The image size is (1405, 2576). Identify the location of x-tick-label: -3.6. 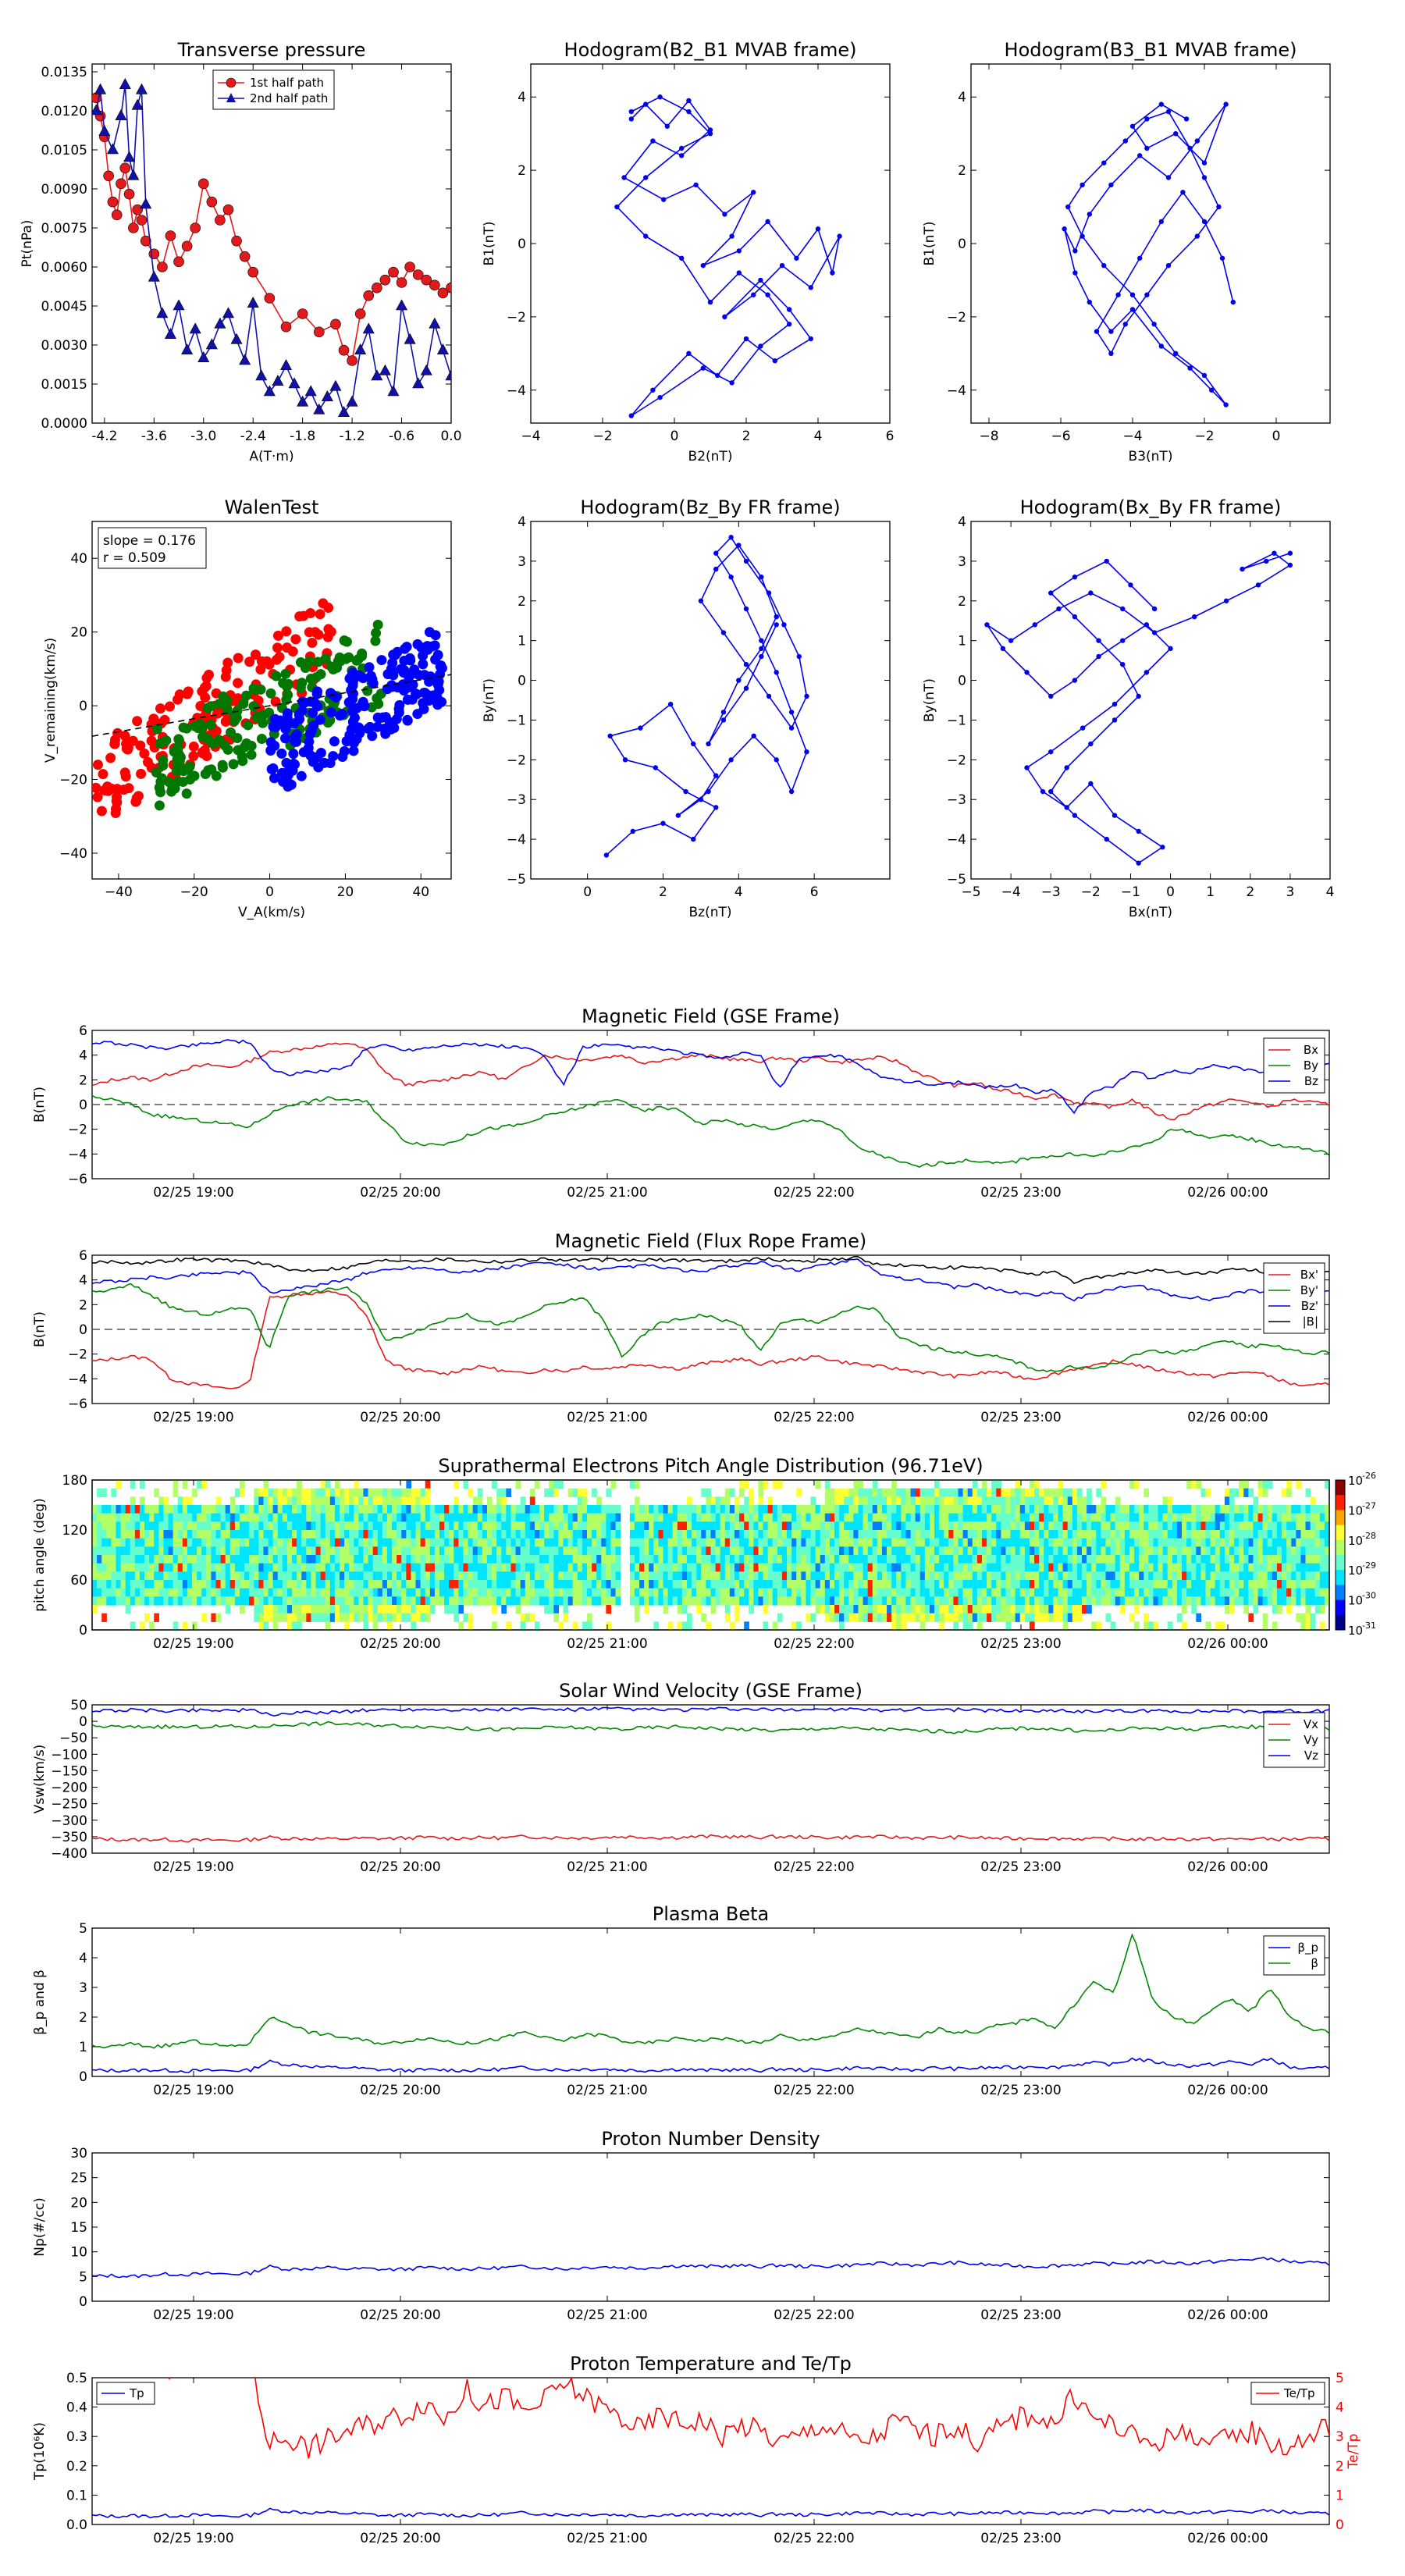
(154, 436).